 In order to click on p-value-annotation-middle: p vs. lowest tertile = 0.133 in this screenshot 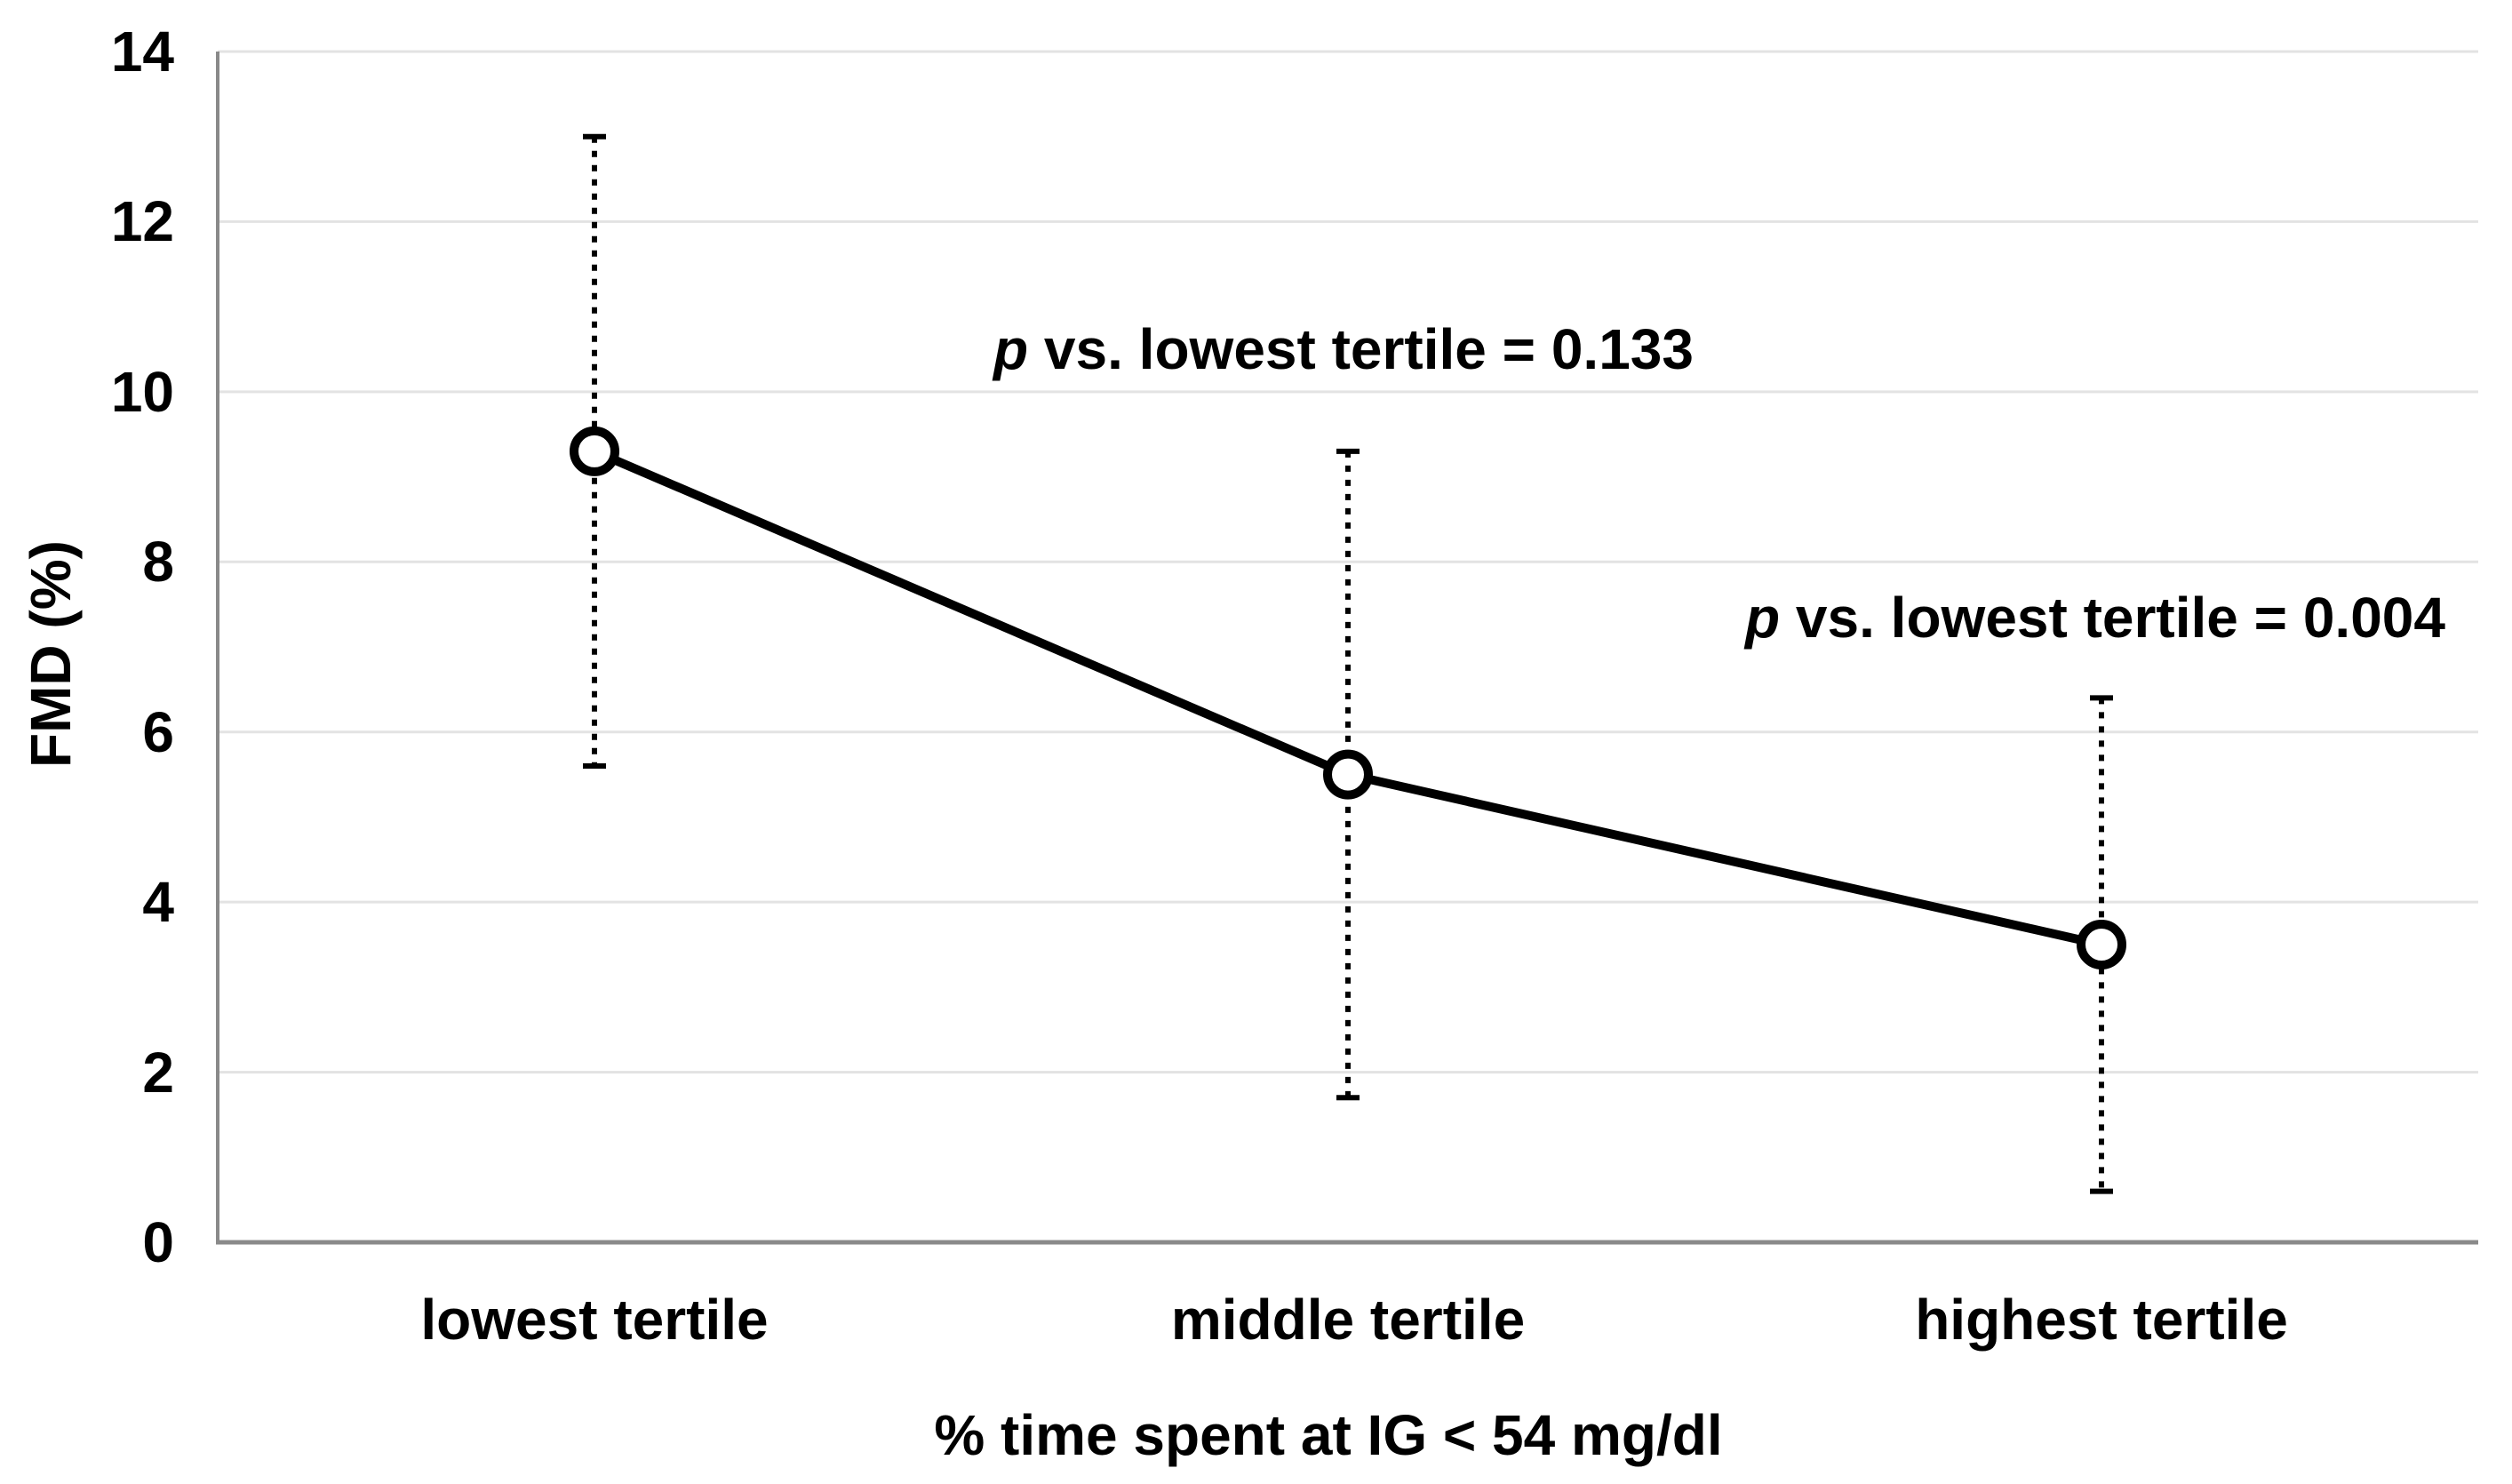, I will do `click(1344, 349)`.